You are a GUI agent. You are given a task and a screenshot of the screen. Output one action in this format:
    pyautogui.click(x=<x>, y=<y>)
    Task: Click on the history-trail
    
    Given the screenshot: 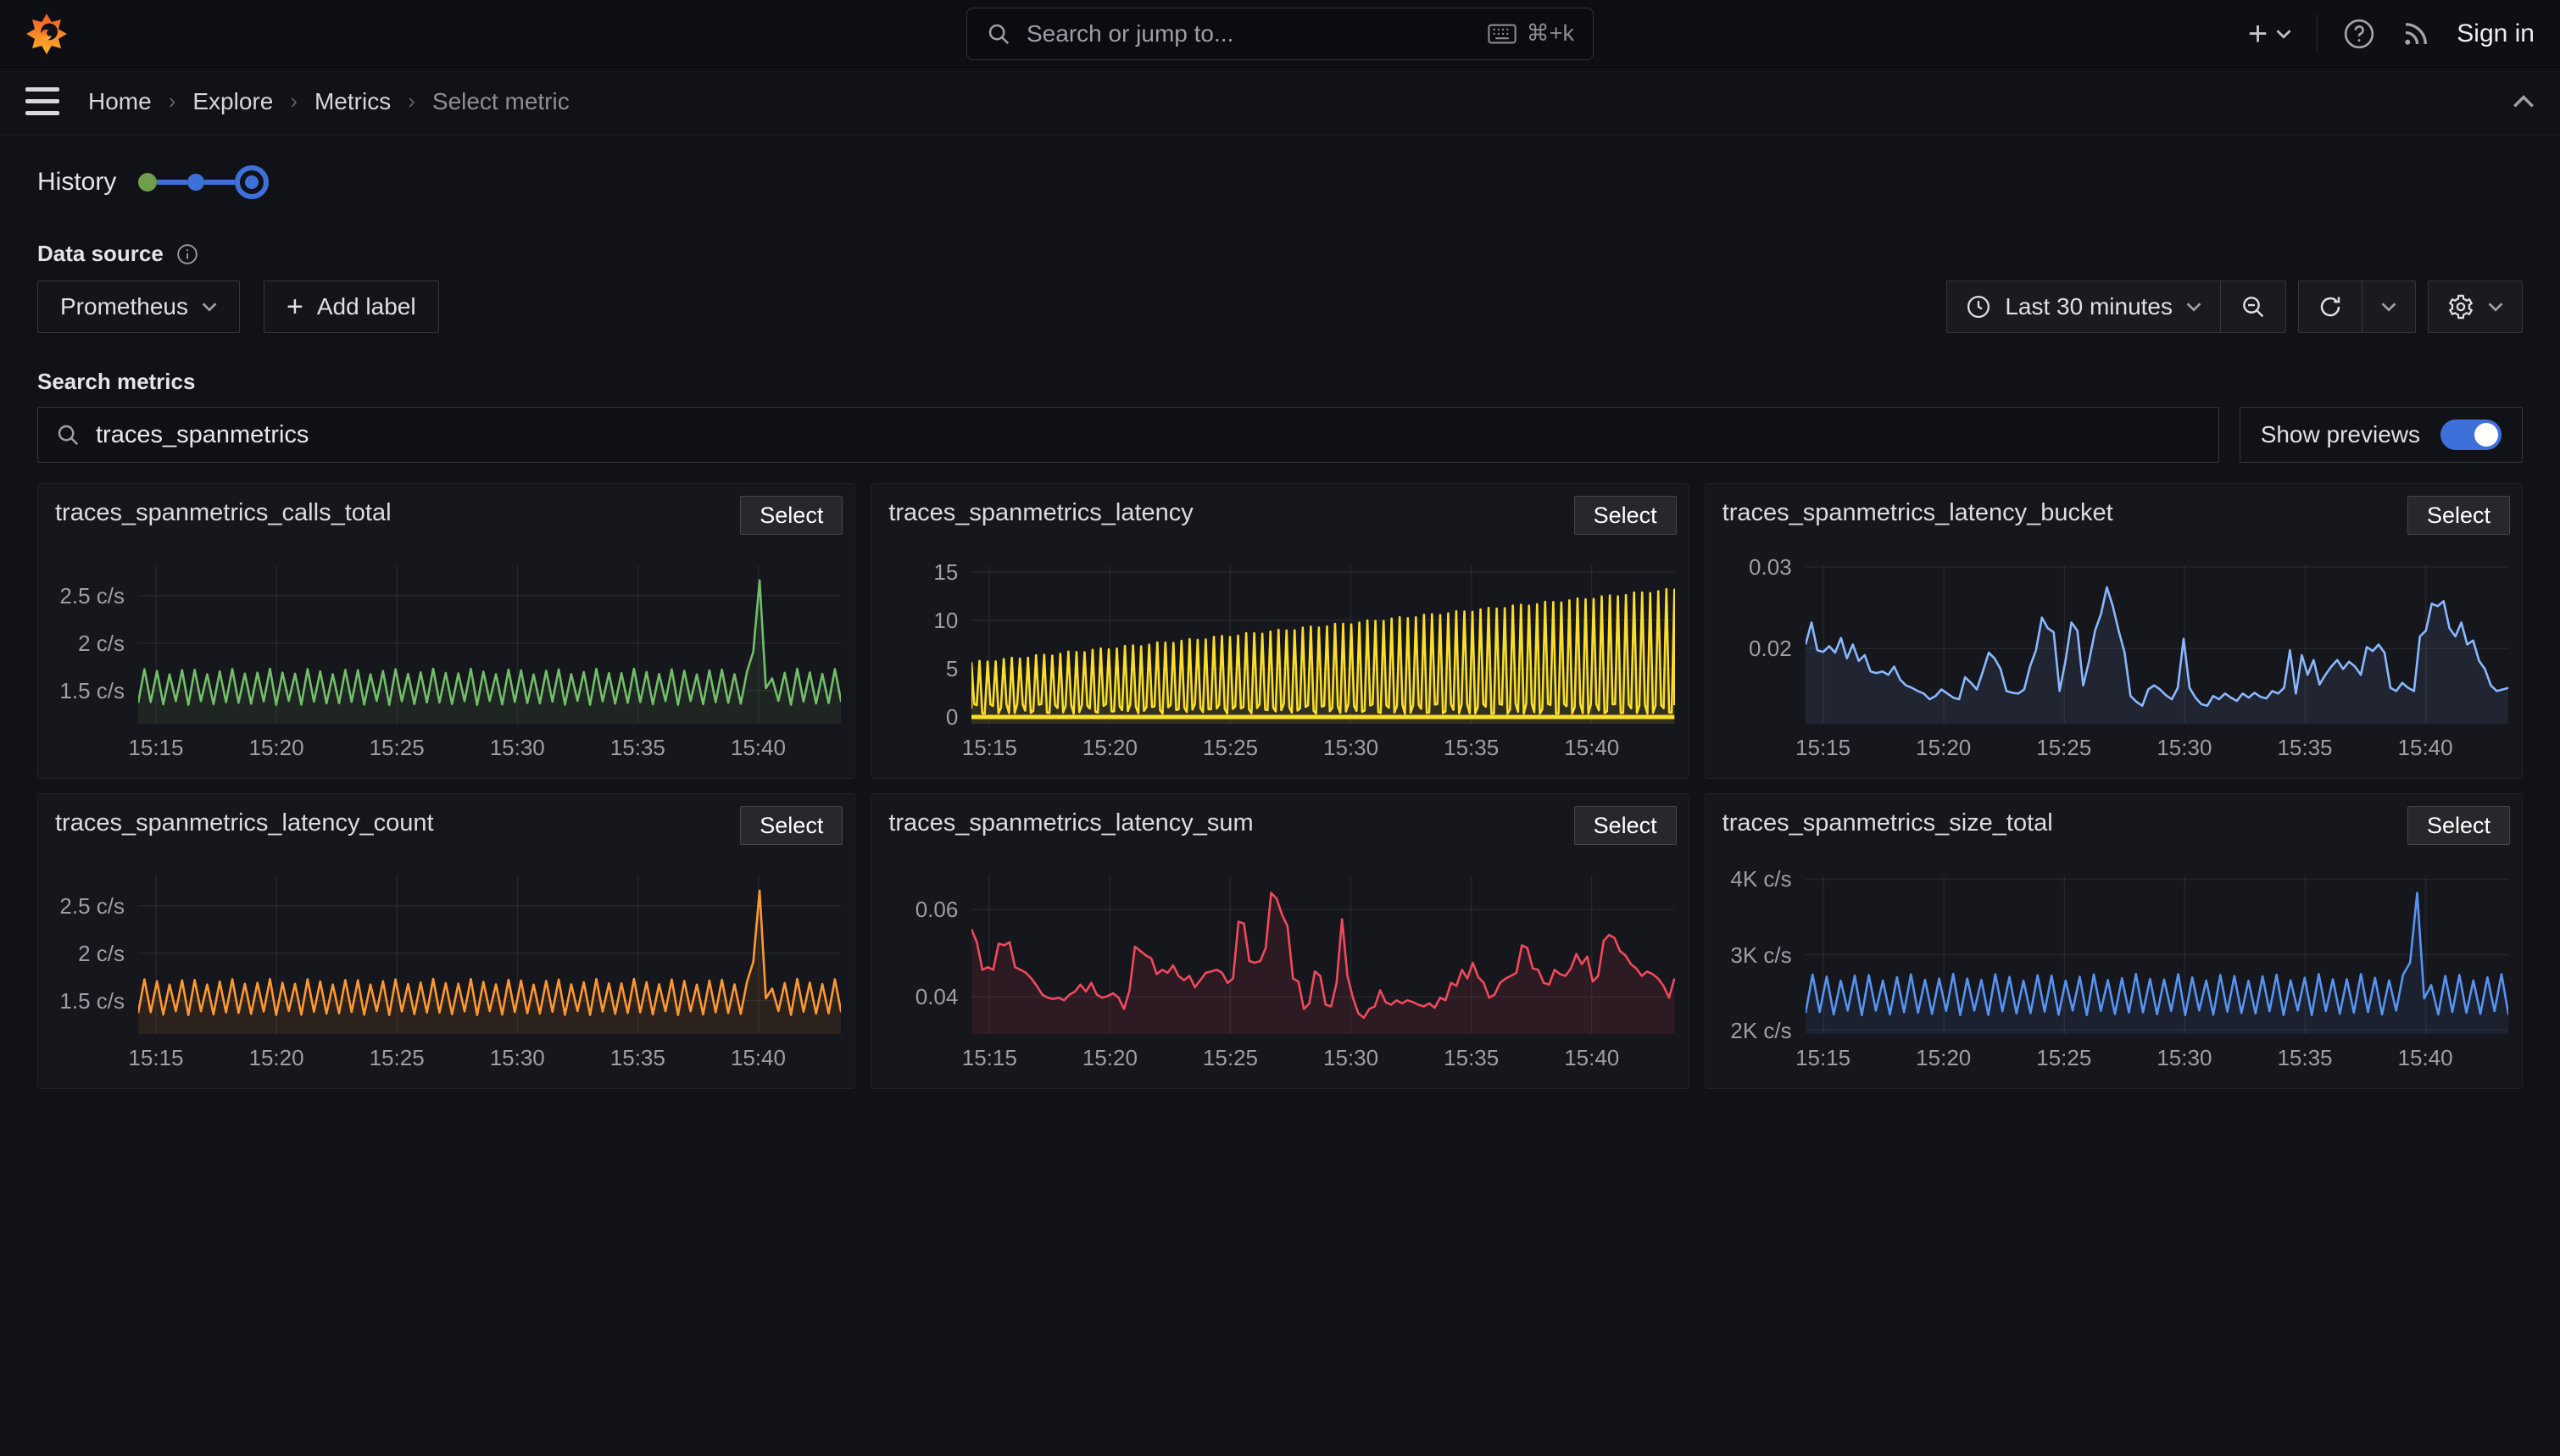 What is the action you would take?
    pyautogui.click(x=204, y=182)
    